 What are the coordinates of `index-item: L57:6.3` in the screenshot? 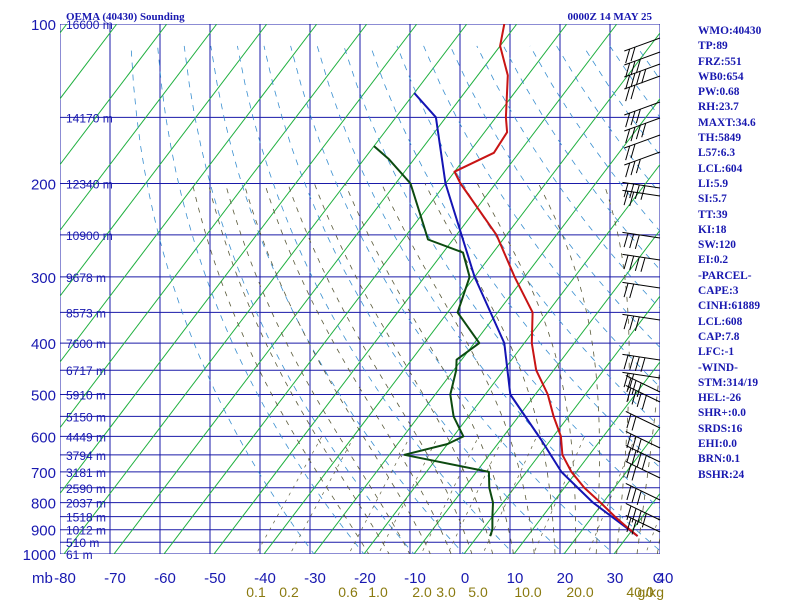 It's located at (717, 153).